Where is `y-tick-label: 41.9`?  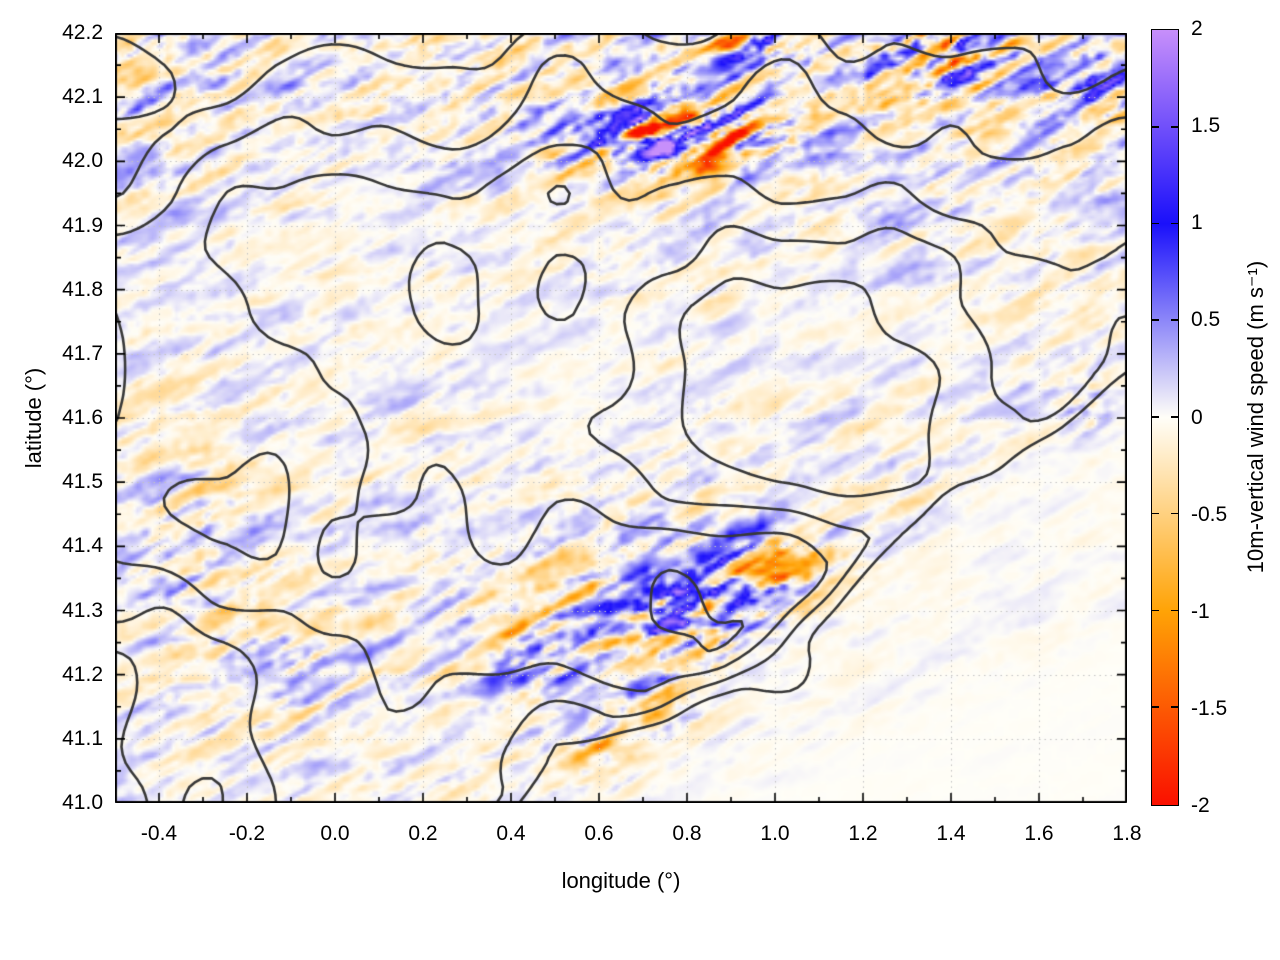
y-tick-label: 41.9 is located at coordinates (82, 225).